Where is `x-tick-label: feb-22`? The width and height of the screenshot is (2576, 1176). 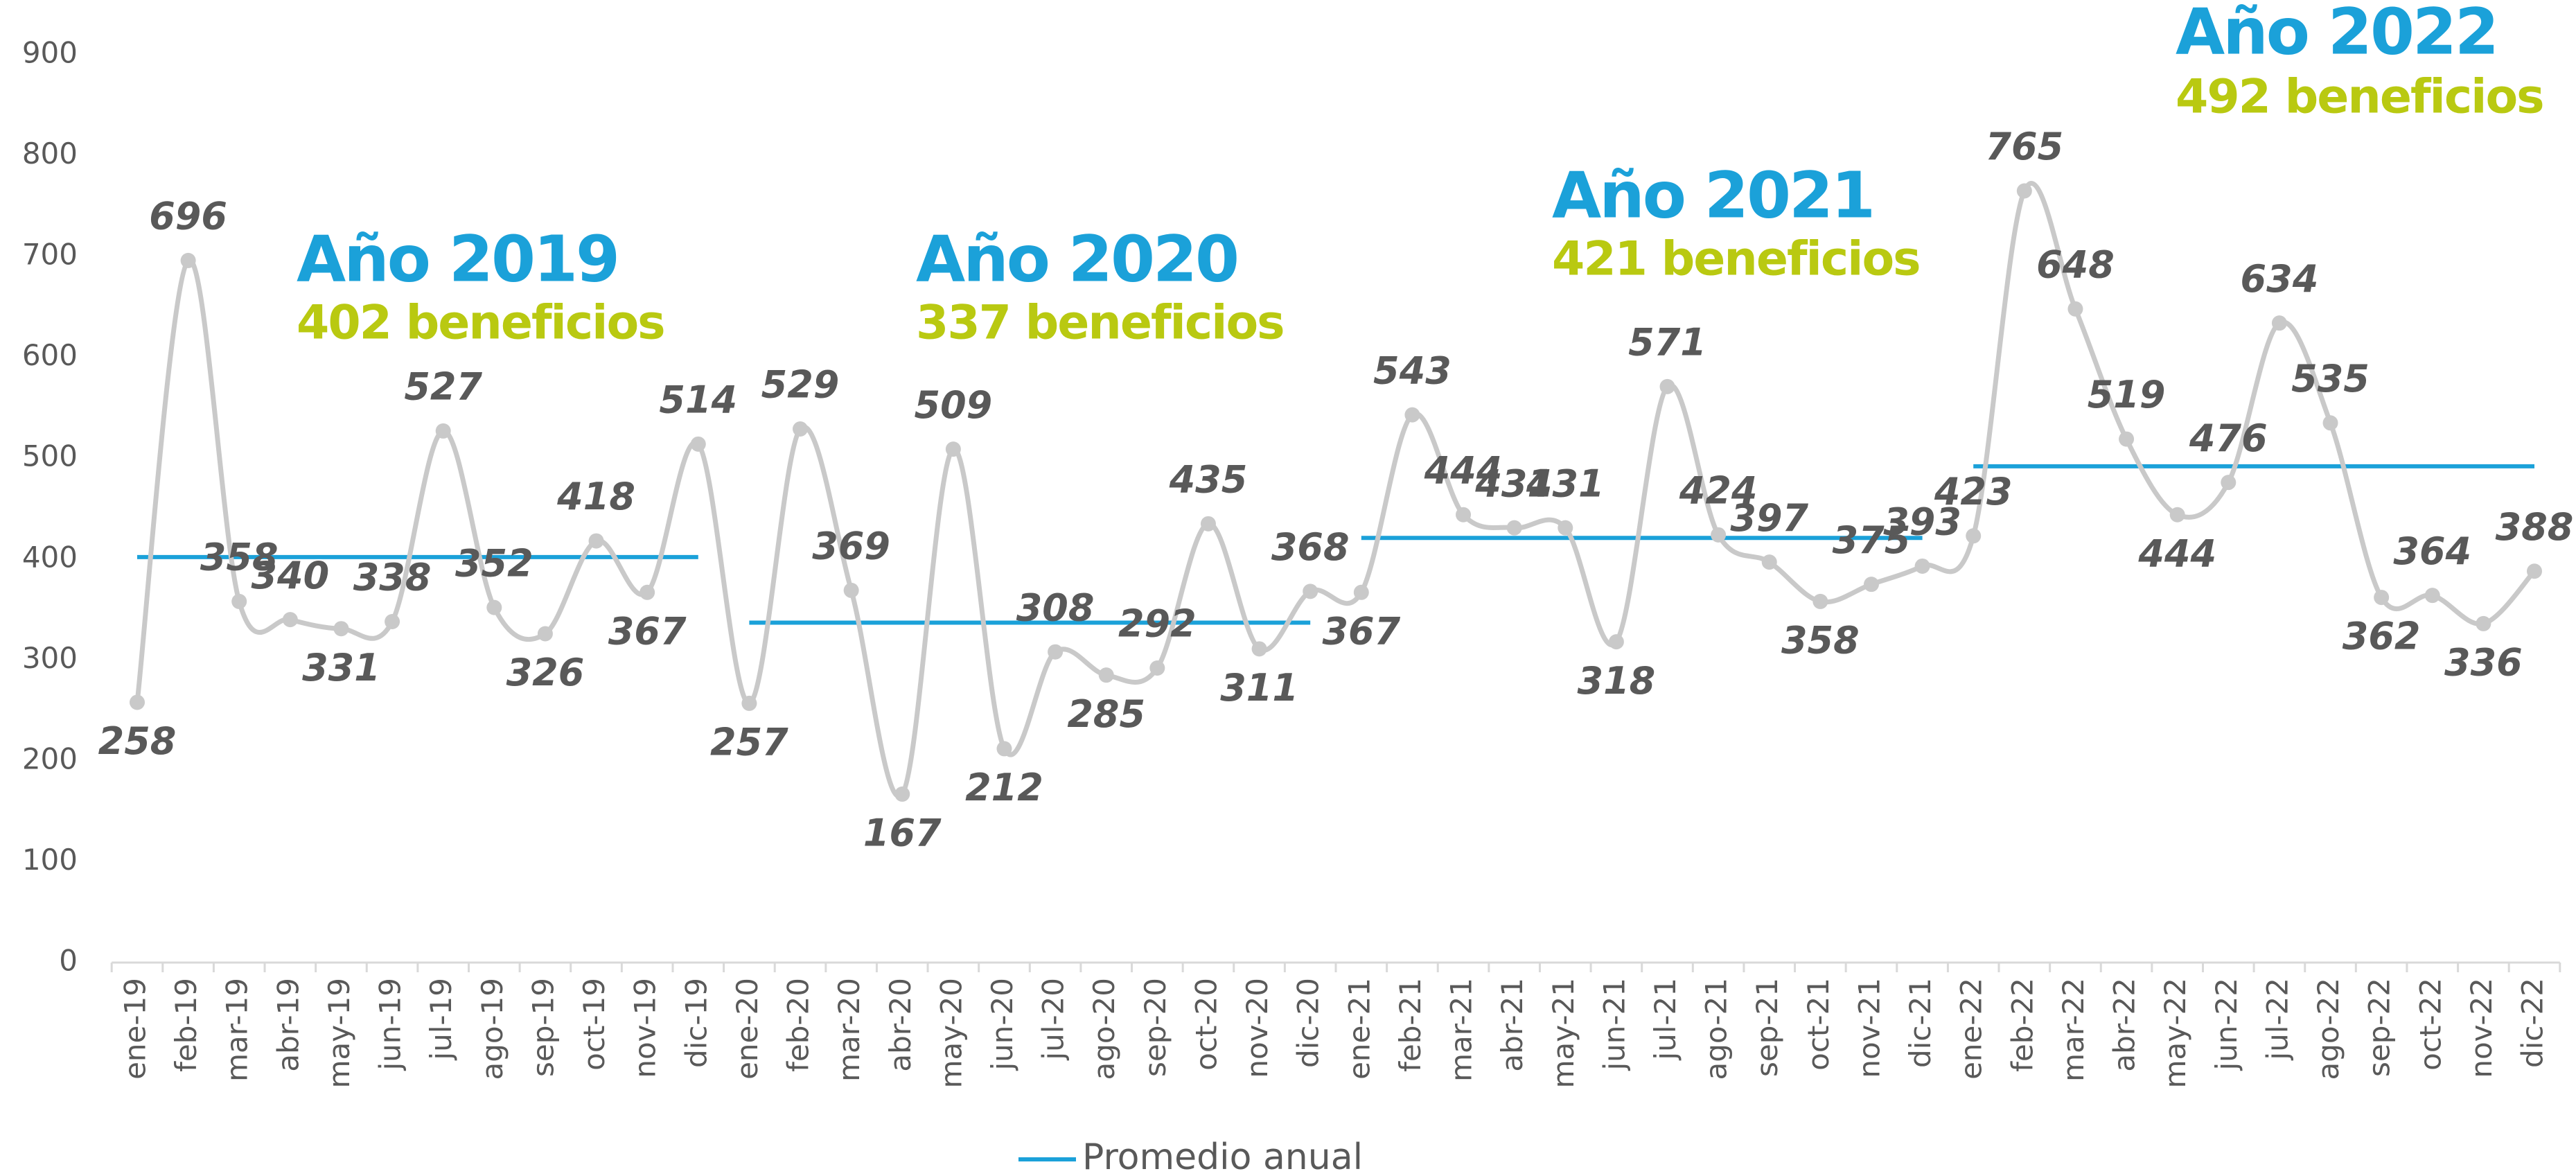 x-tick-label: feb-22 is located at coordinates (2022, 1025).